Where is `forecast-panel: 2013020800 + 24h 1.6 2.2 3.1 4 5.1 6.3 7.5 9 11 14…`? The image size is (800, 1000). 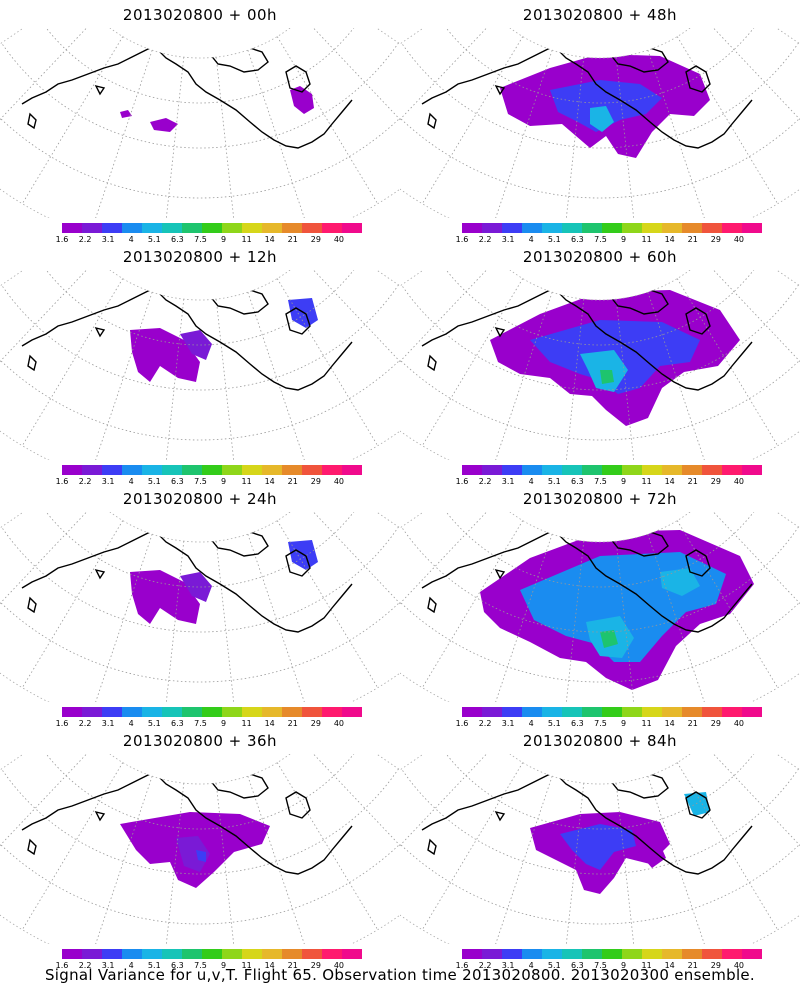 forecast-panel: 2013020800 + 24h 1.6 2.2 3.1 4 5.1 6.3 7.5 9 11 14… is located at coordinates (200, 606).